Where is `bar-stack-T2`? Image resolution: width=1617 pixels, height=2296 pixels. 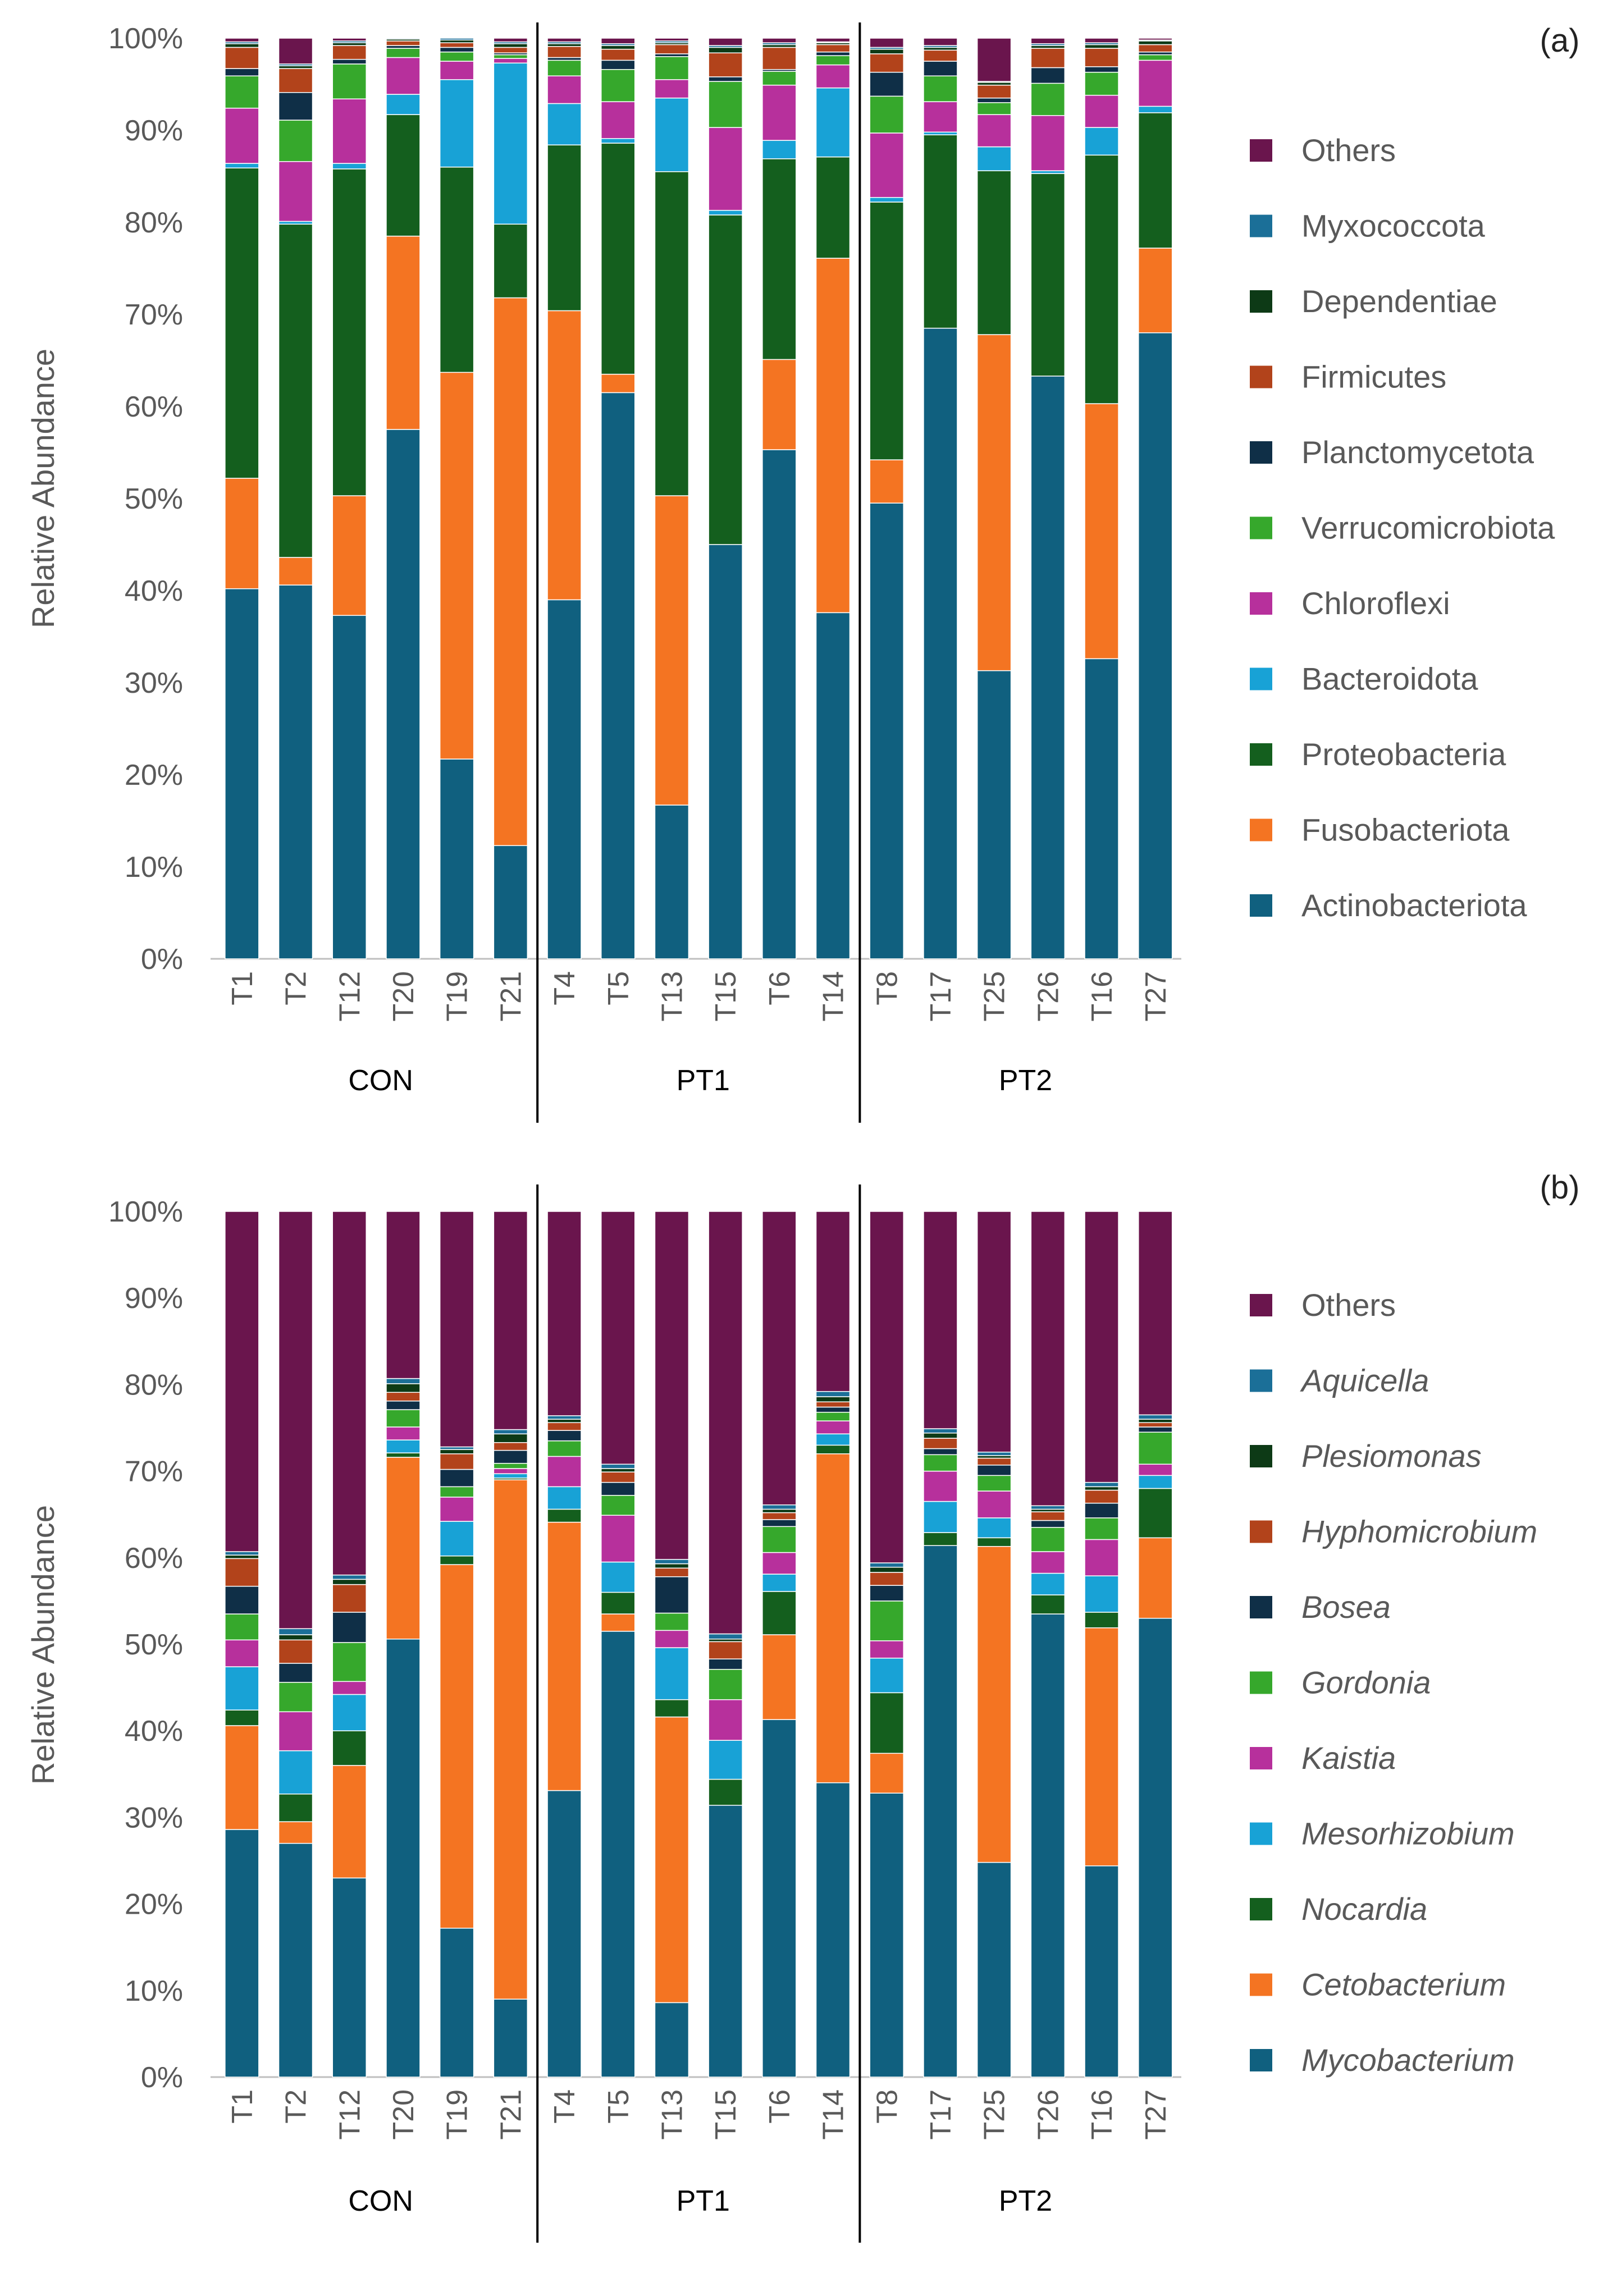
bar-stack-T2 is located at coordinates (295, 498).